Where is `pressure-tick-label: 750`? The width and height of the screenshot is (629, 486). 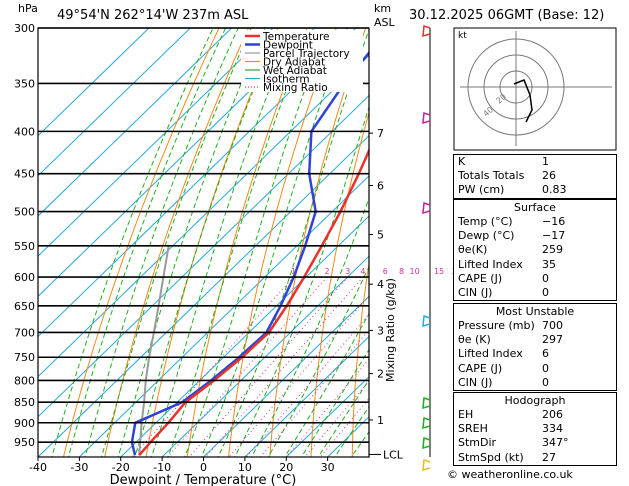
pressure-tick-label: 750 is located at coordinates (24, 357).